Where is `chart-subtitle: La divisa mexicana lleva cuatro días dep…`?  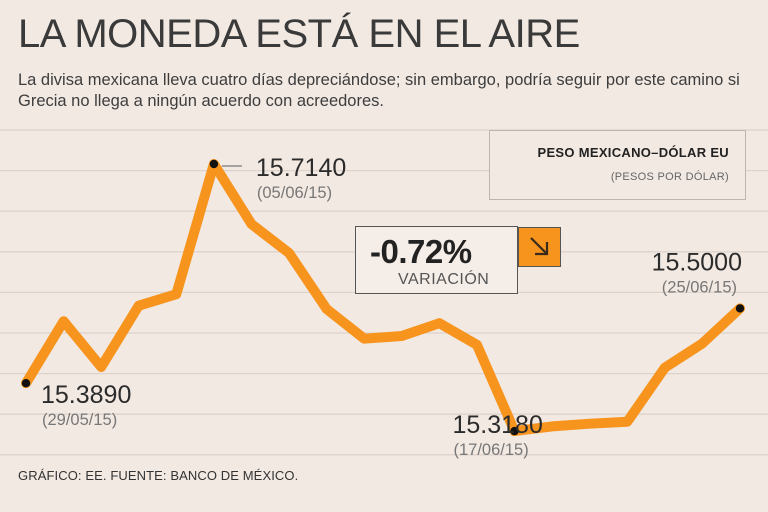
chart-subtitle: La divisa mexicana lleva cuatro días dep… is located at coordinates (379, 90).